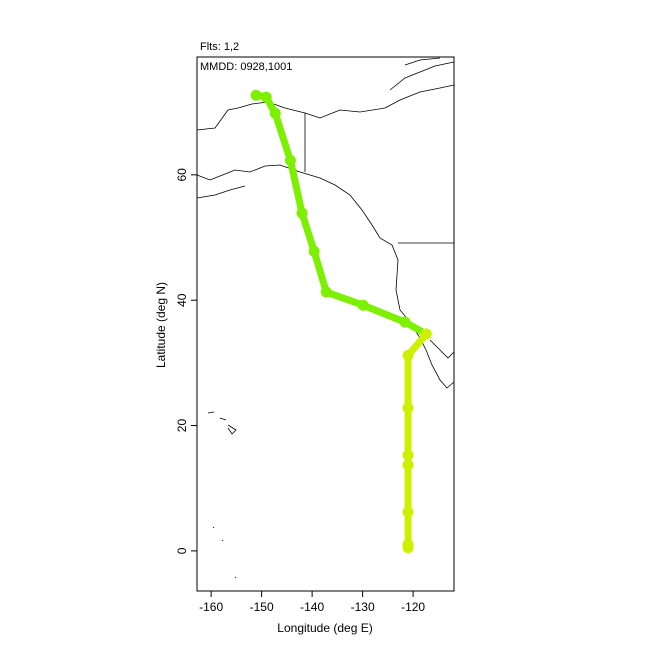  I want to click on x-tick-label: -150, so click(262, 607).